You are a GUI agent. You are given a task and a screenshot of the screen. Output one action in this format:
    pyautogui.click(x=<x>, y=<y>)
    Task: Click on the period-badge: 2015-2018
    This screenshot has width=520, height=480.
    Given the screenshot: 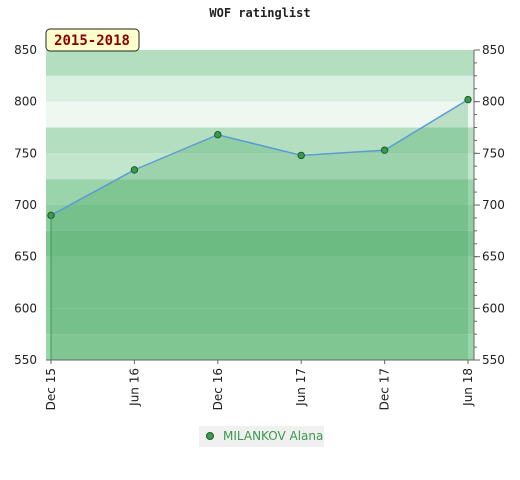 What is the action you would take?
    pyautogui.click(x=92, y=40)
    